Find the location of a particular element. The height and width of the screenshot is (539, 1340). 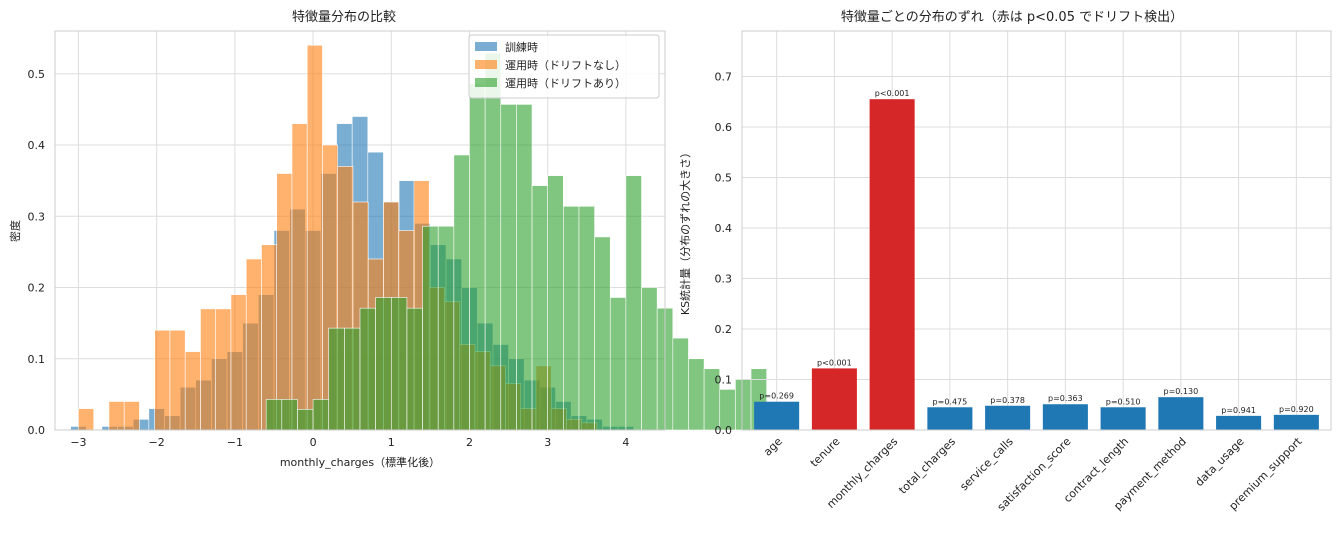

ks-bar-pvalue-label: p=0.510 is located at coordinates (1123, 401).